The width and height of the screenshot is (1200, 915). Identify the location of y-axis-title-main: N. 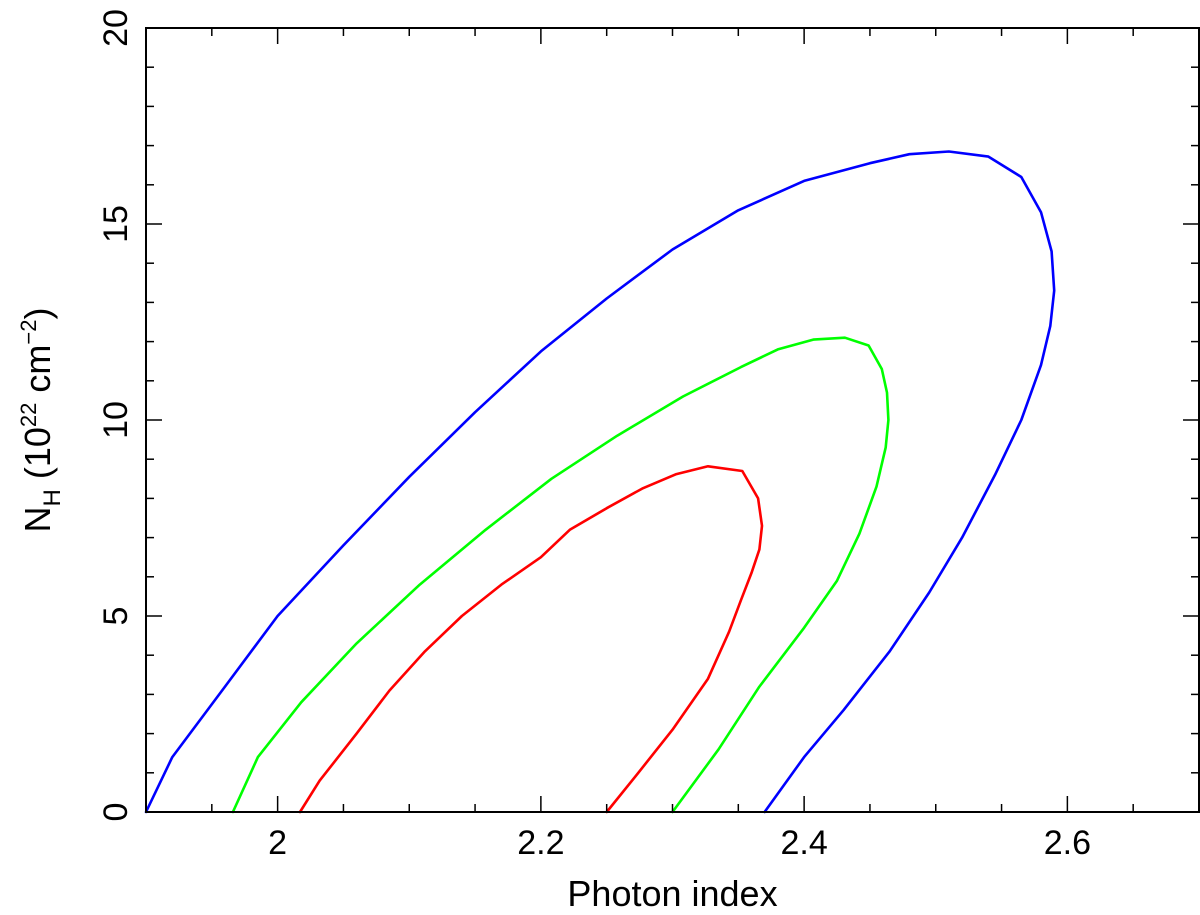
(37, 519).